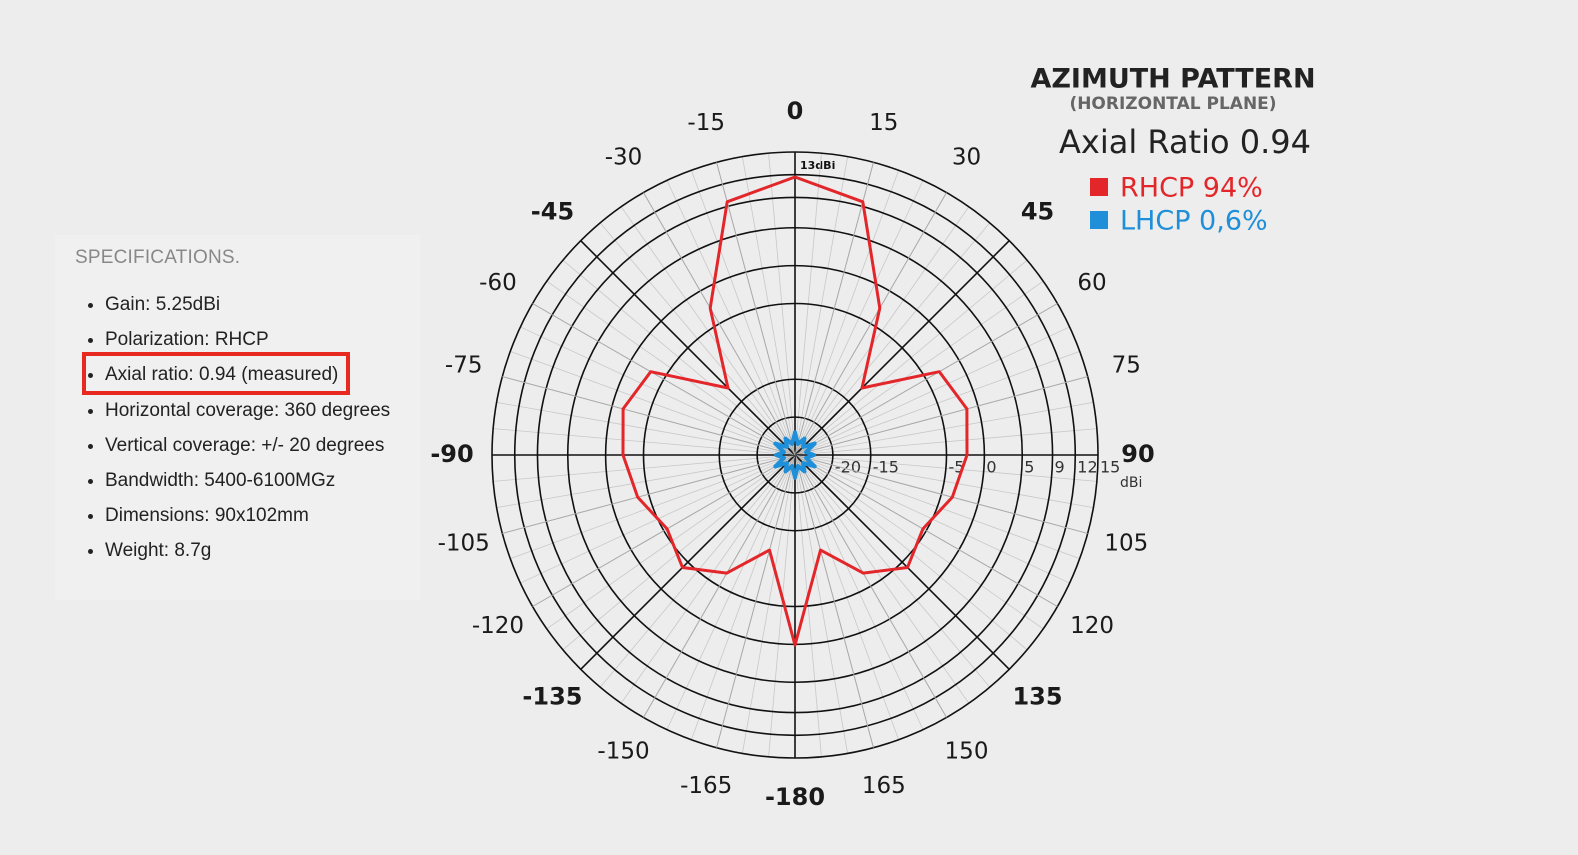 This screenshot has height=855, width=1578. I want to click on angle-tick-label: 90, so click(1137, 454).